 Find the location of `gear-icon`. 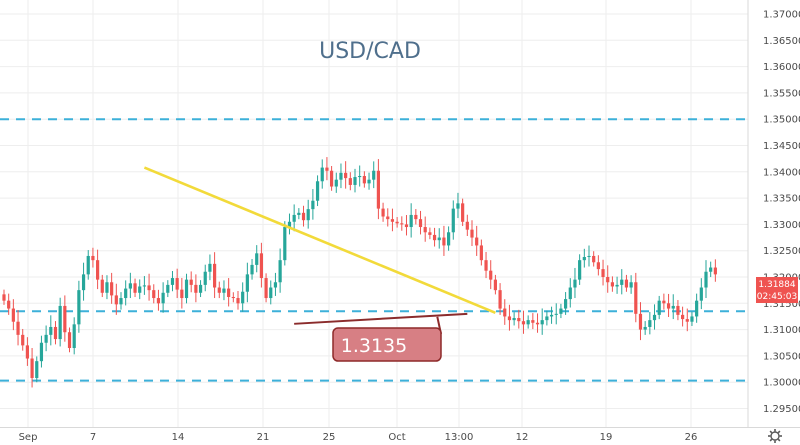

gear-icon is located at coordinates (775, 436).